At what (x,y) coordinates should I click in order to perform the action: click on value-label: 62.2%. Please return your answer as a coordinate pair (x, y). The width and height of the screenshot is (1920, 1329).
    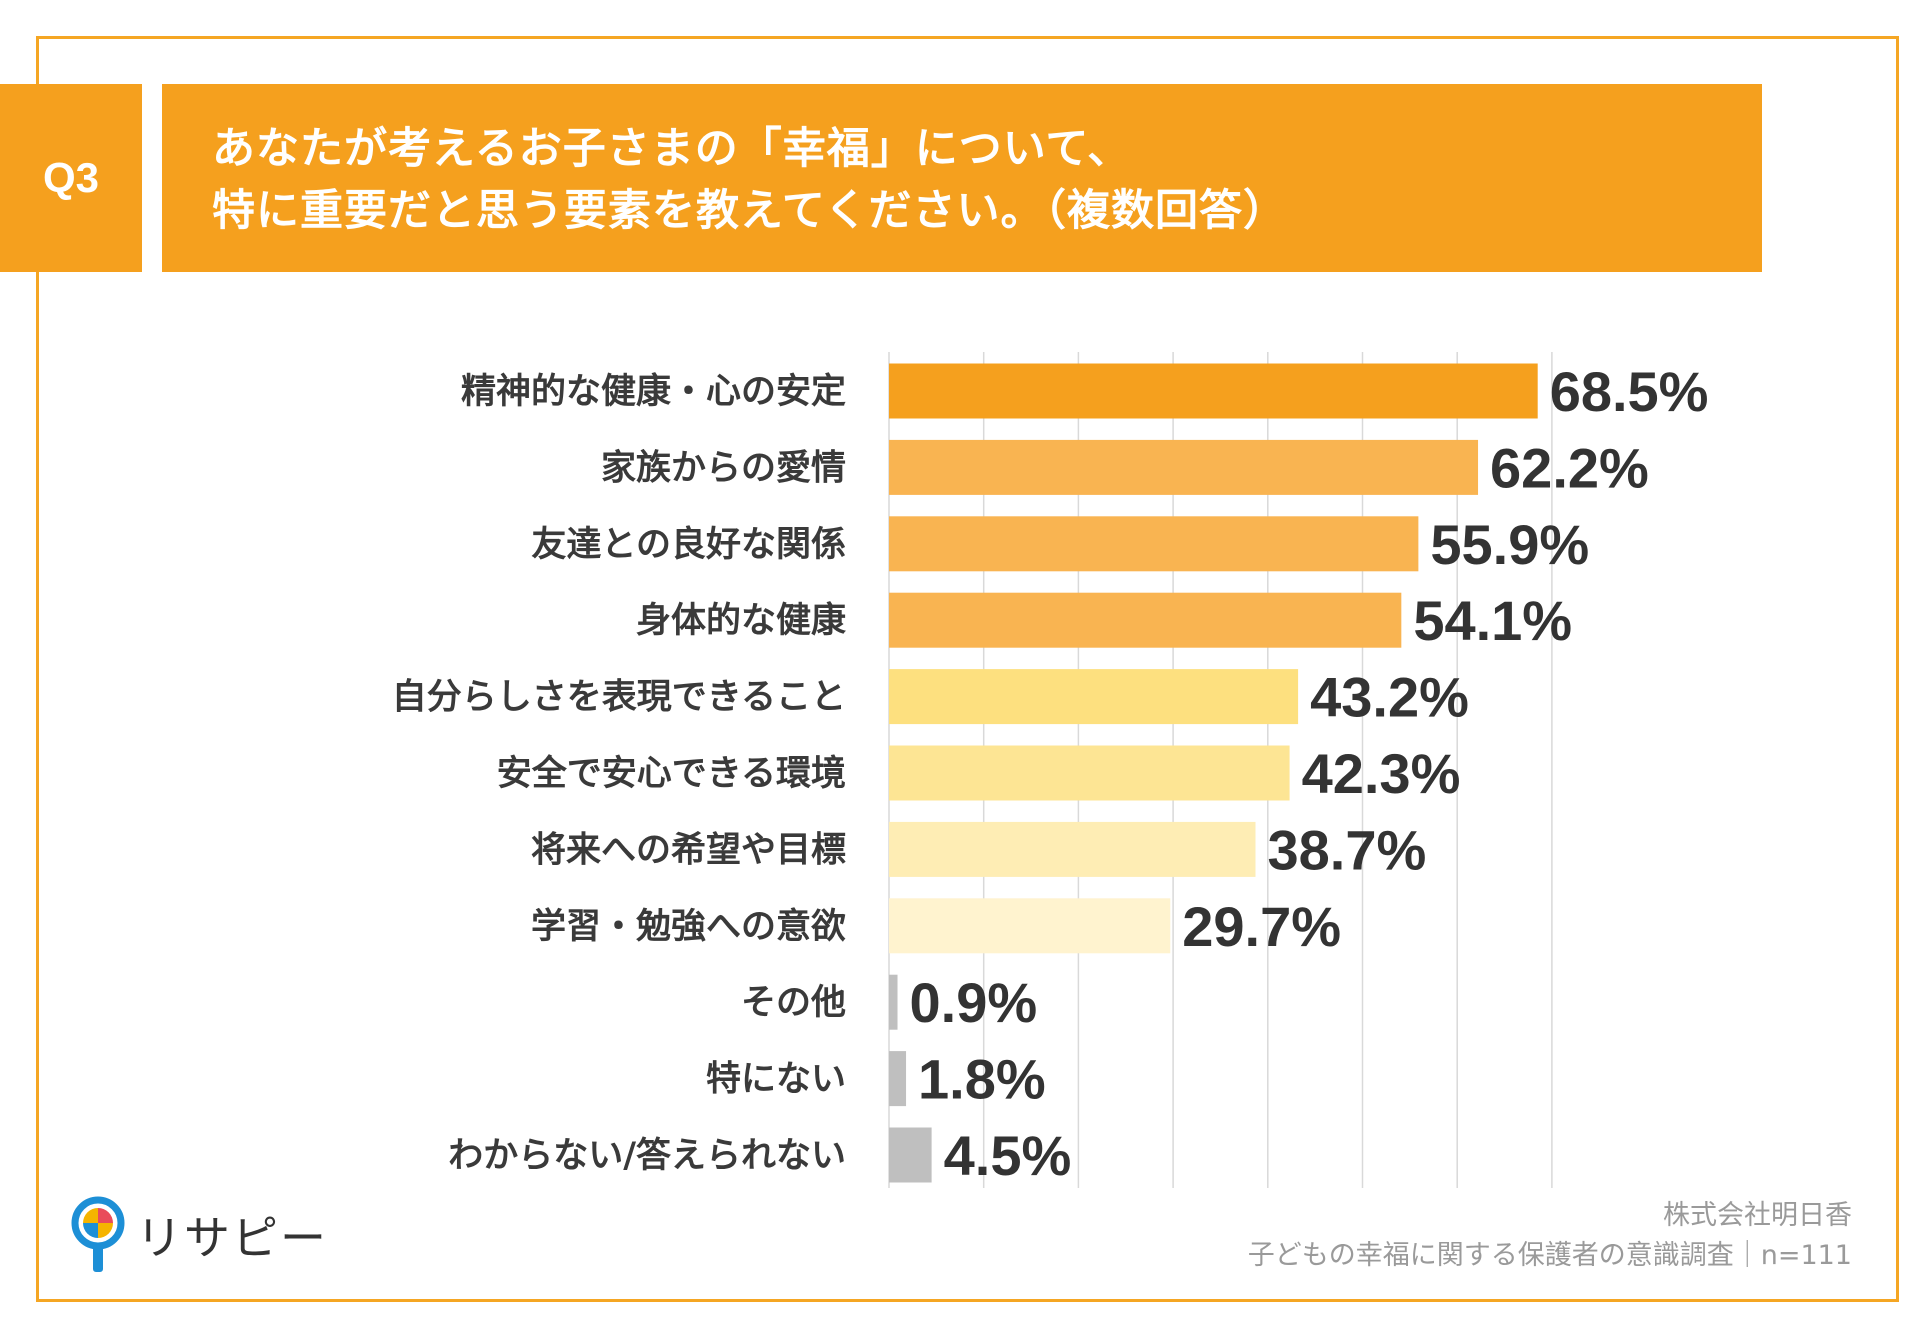
    Looking at the image, I should click on (1569, 467).